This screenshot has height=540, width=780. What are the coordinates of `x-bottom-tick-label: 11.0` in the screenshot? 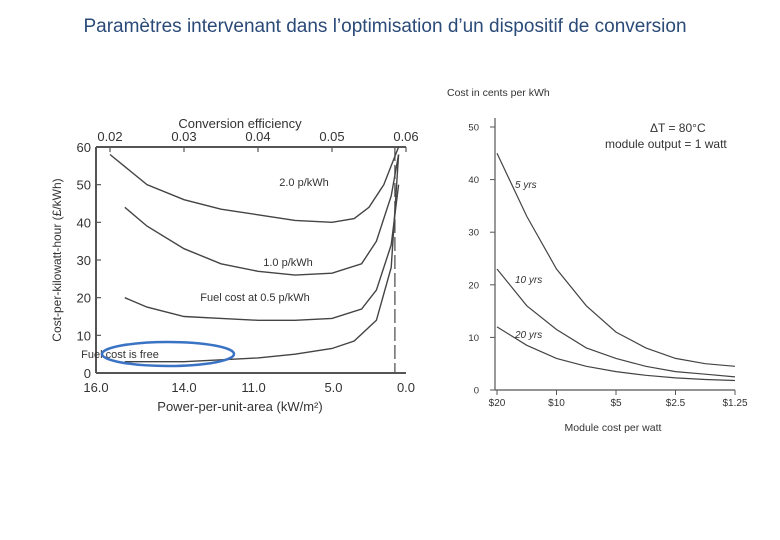 It's located at (253, 387).